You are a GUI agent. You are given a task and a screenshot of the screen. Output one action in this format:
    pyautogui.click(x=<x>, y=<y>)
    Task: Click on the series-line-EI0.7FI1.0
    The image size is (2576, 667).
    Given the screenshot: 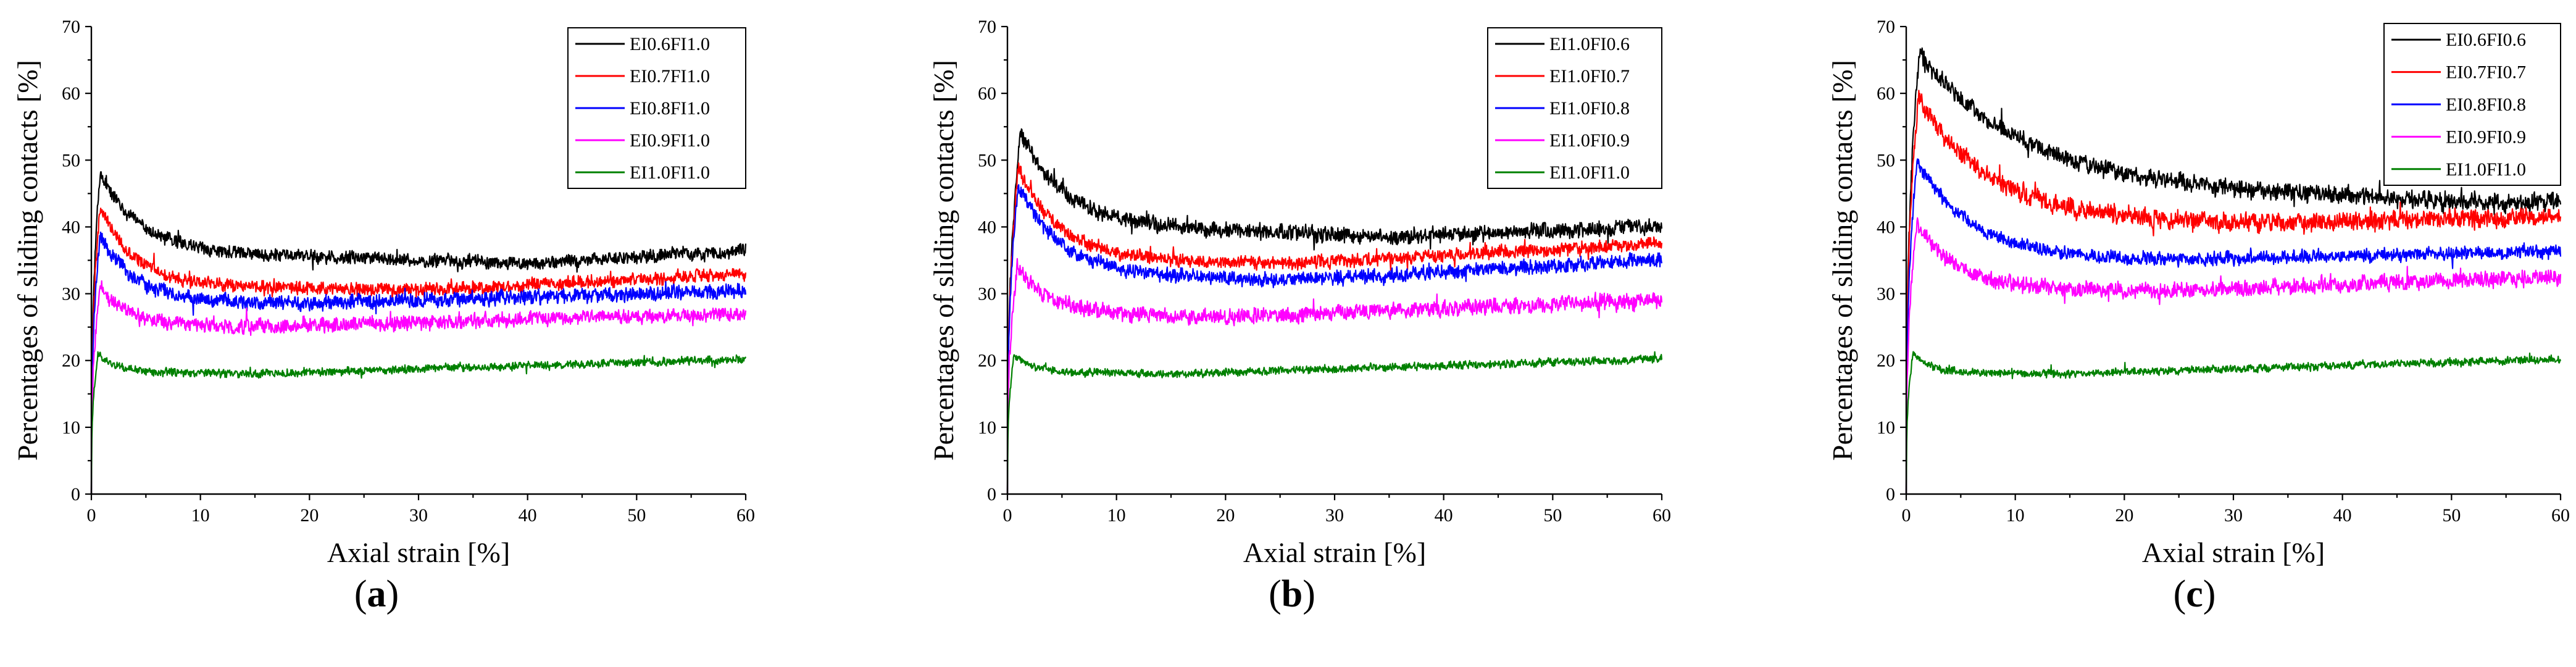 What is the action you would take?
    pyautogui.click(x=418, y=351)
    